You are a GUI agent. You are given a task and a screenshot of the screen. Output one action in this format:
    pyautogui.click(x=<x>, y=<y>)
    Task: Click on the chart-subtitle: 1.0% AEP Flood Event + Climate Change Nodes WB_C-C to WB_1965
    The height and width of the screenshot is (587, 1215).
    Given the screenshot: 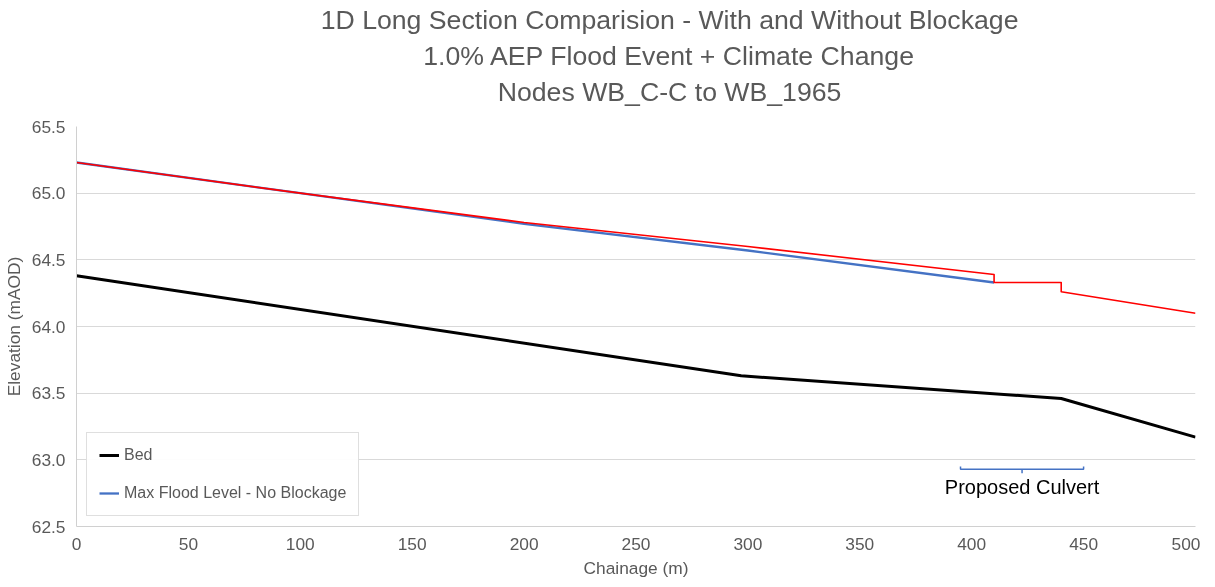 What is the action you would take?
    pyautogui.click(x=668, y=73)
    